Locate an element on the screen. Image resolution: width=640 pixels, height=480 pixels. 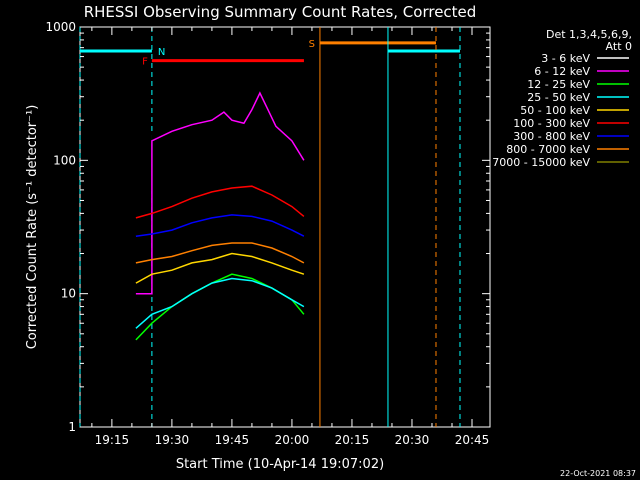
y-tick-label: 1000 is located at coordinates (60, 27).